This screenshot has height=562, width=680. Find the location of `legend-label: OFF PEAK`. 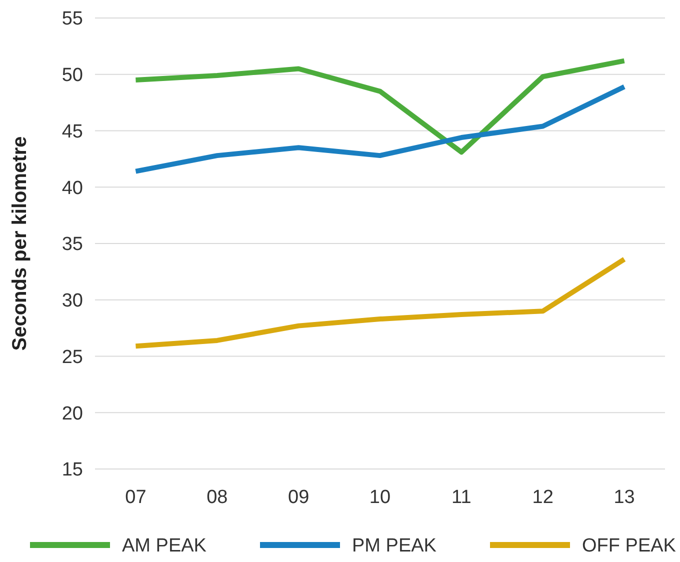

legend-label: OFF PEAK is located at coordinates (629, 546).